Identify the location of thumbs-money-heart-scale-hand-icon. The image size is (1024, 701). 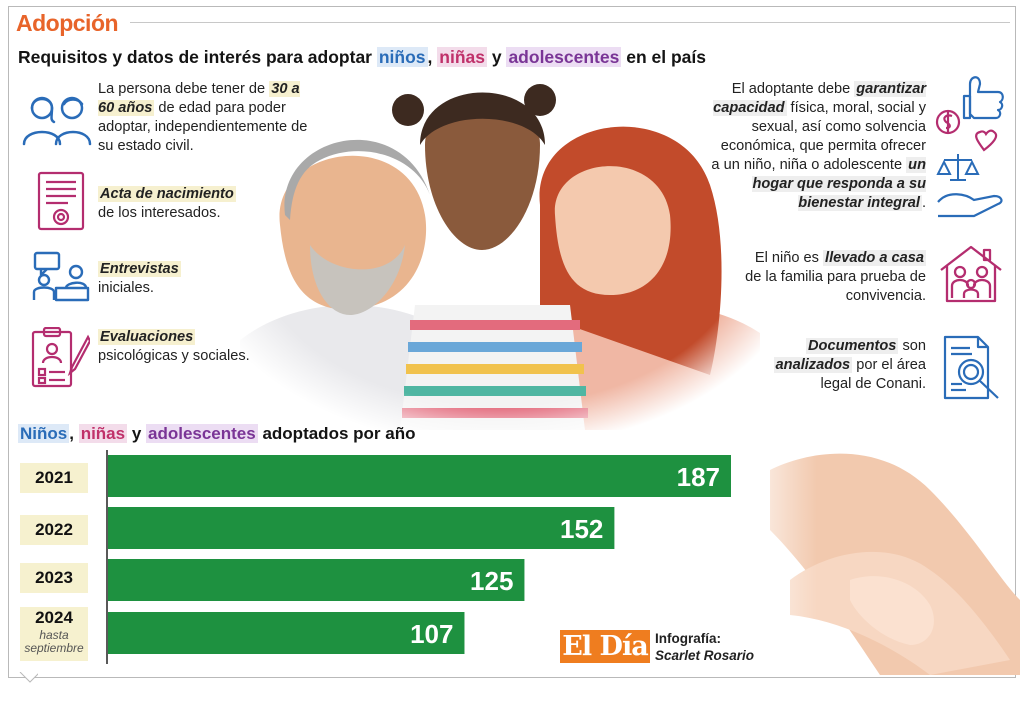
(969, 147).